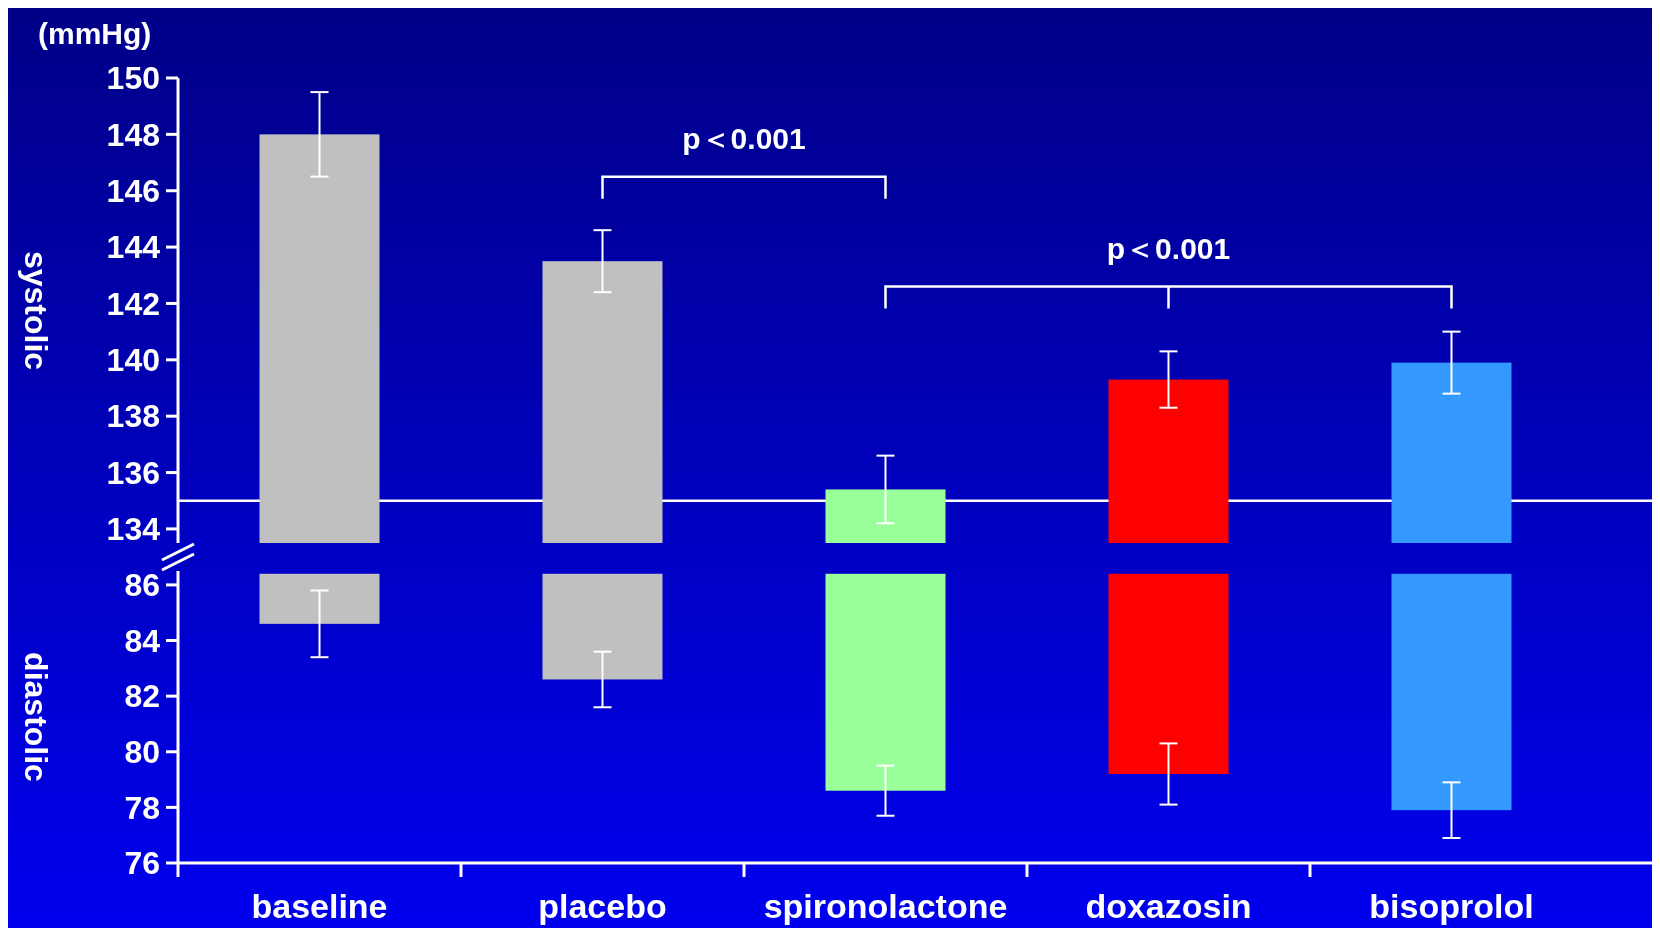  I want to click on y-tick-label: 82, so click(142, 696).